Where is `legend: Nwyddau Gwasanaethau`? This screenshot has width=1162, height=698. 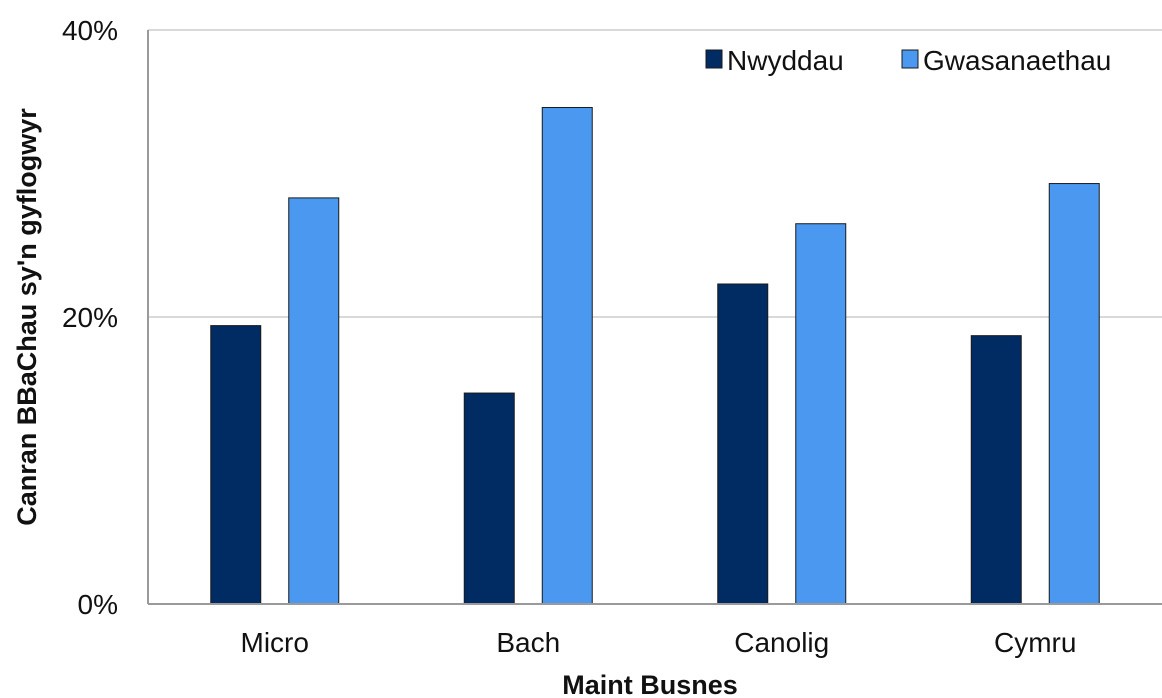 legend: Nwyddau Gwasanaethau is located at coordinates (908, 60).